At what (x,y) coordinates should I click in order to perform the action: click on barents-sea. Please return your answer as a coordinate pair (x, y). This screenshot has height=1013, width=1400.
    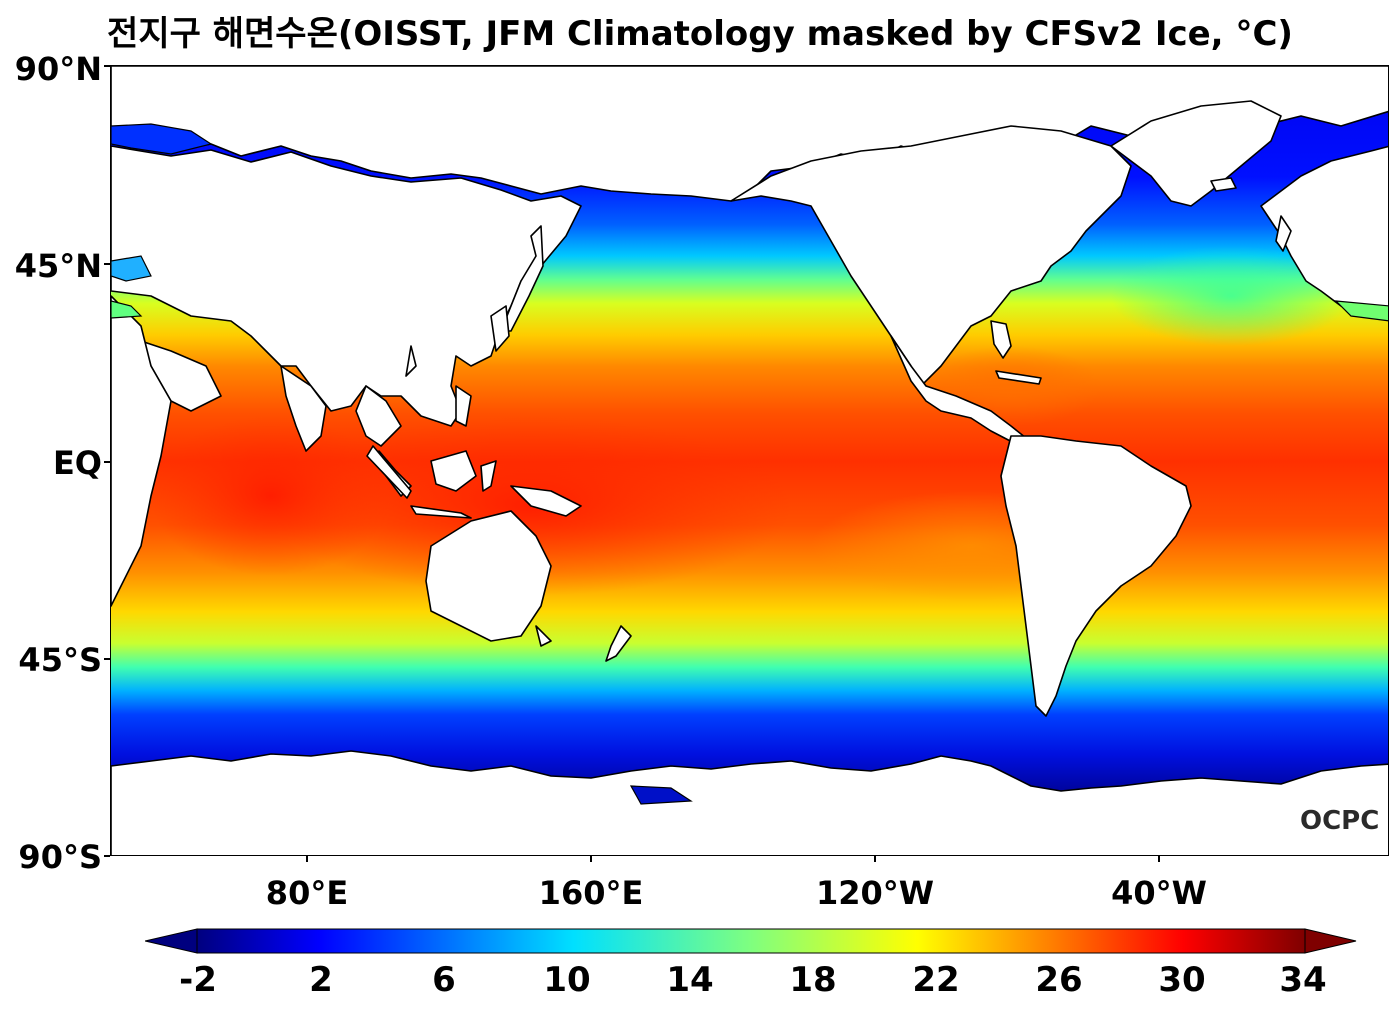
    Looking at the image, I should click on (162, 139).